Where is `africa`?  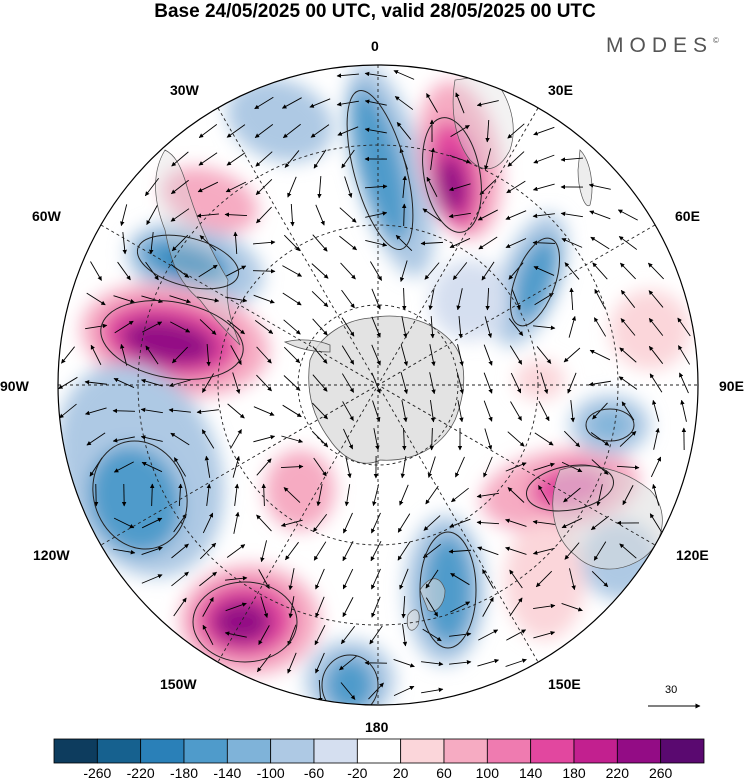 africa is located at coordinates (483, 122).